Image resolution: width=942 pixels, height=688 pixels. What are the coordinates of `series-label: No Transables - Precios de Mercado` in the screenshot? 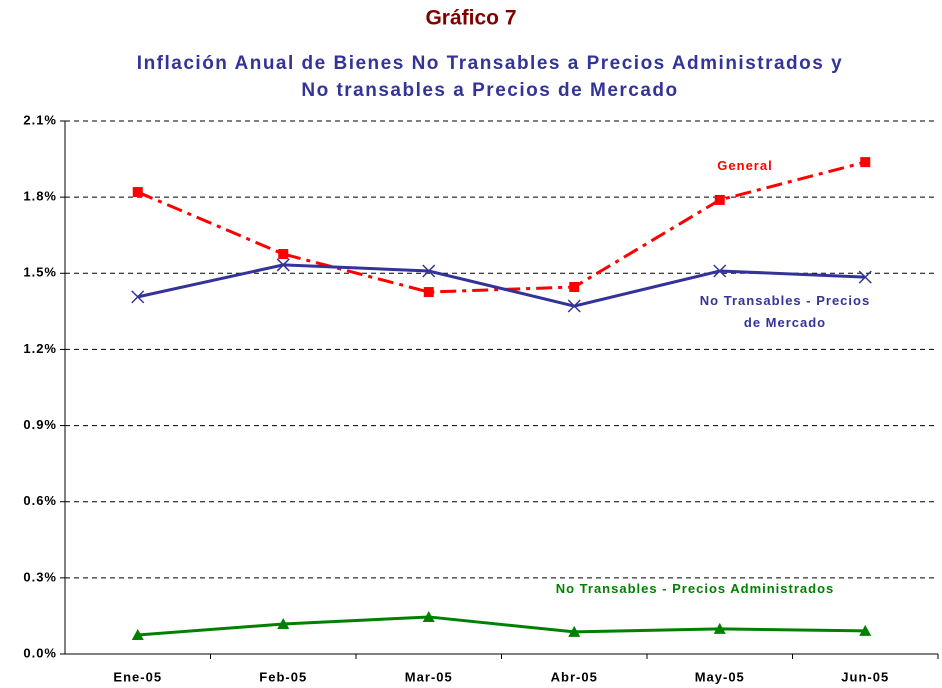 It's located at (785, 311).